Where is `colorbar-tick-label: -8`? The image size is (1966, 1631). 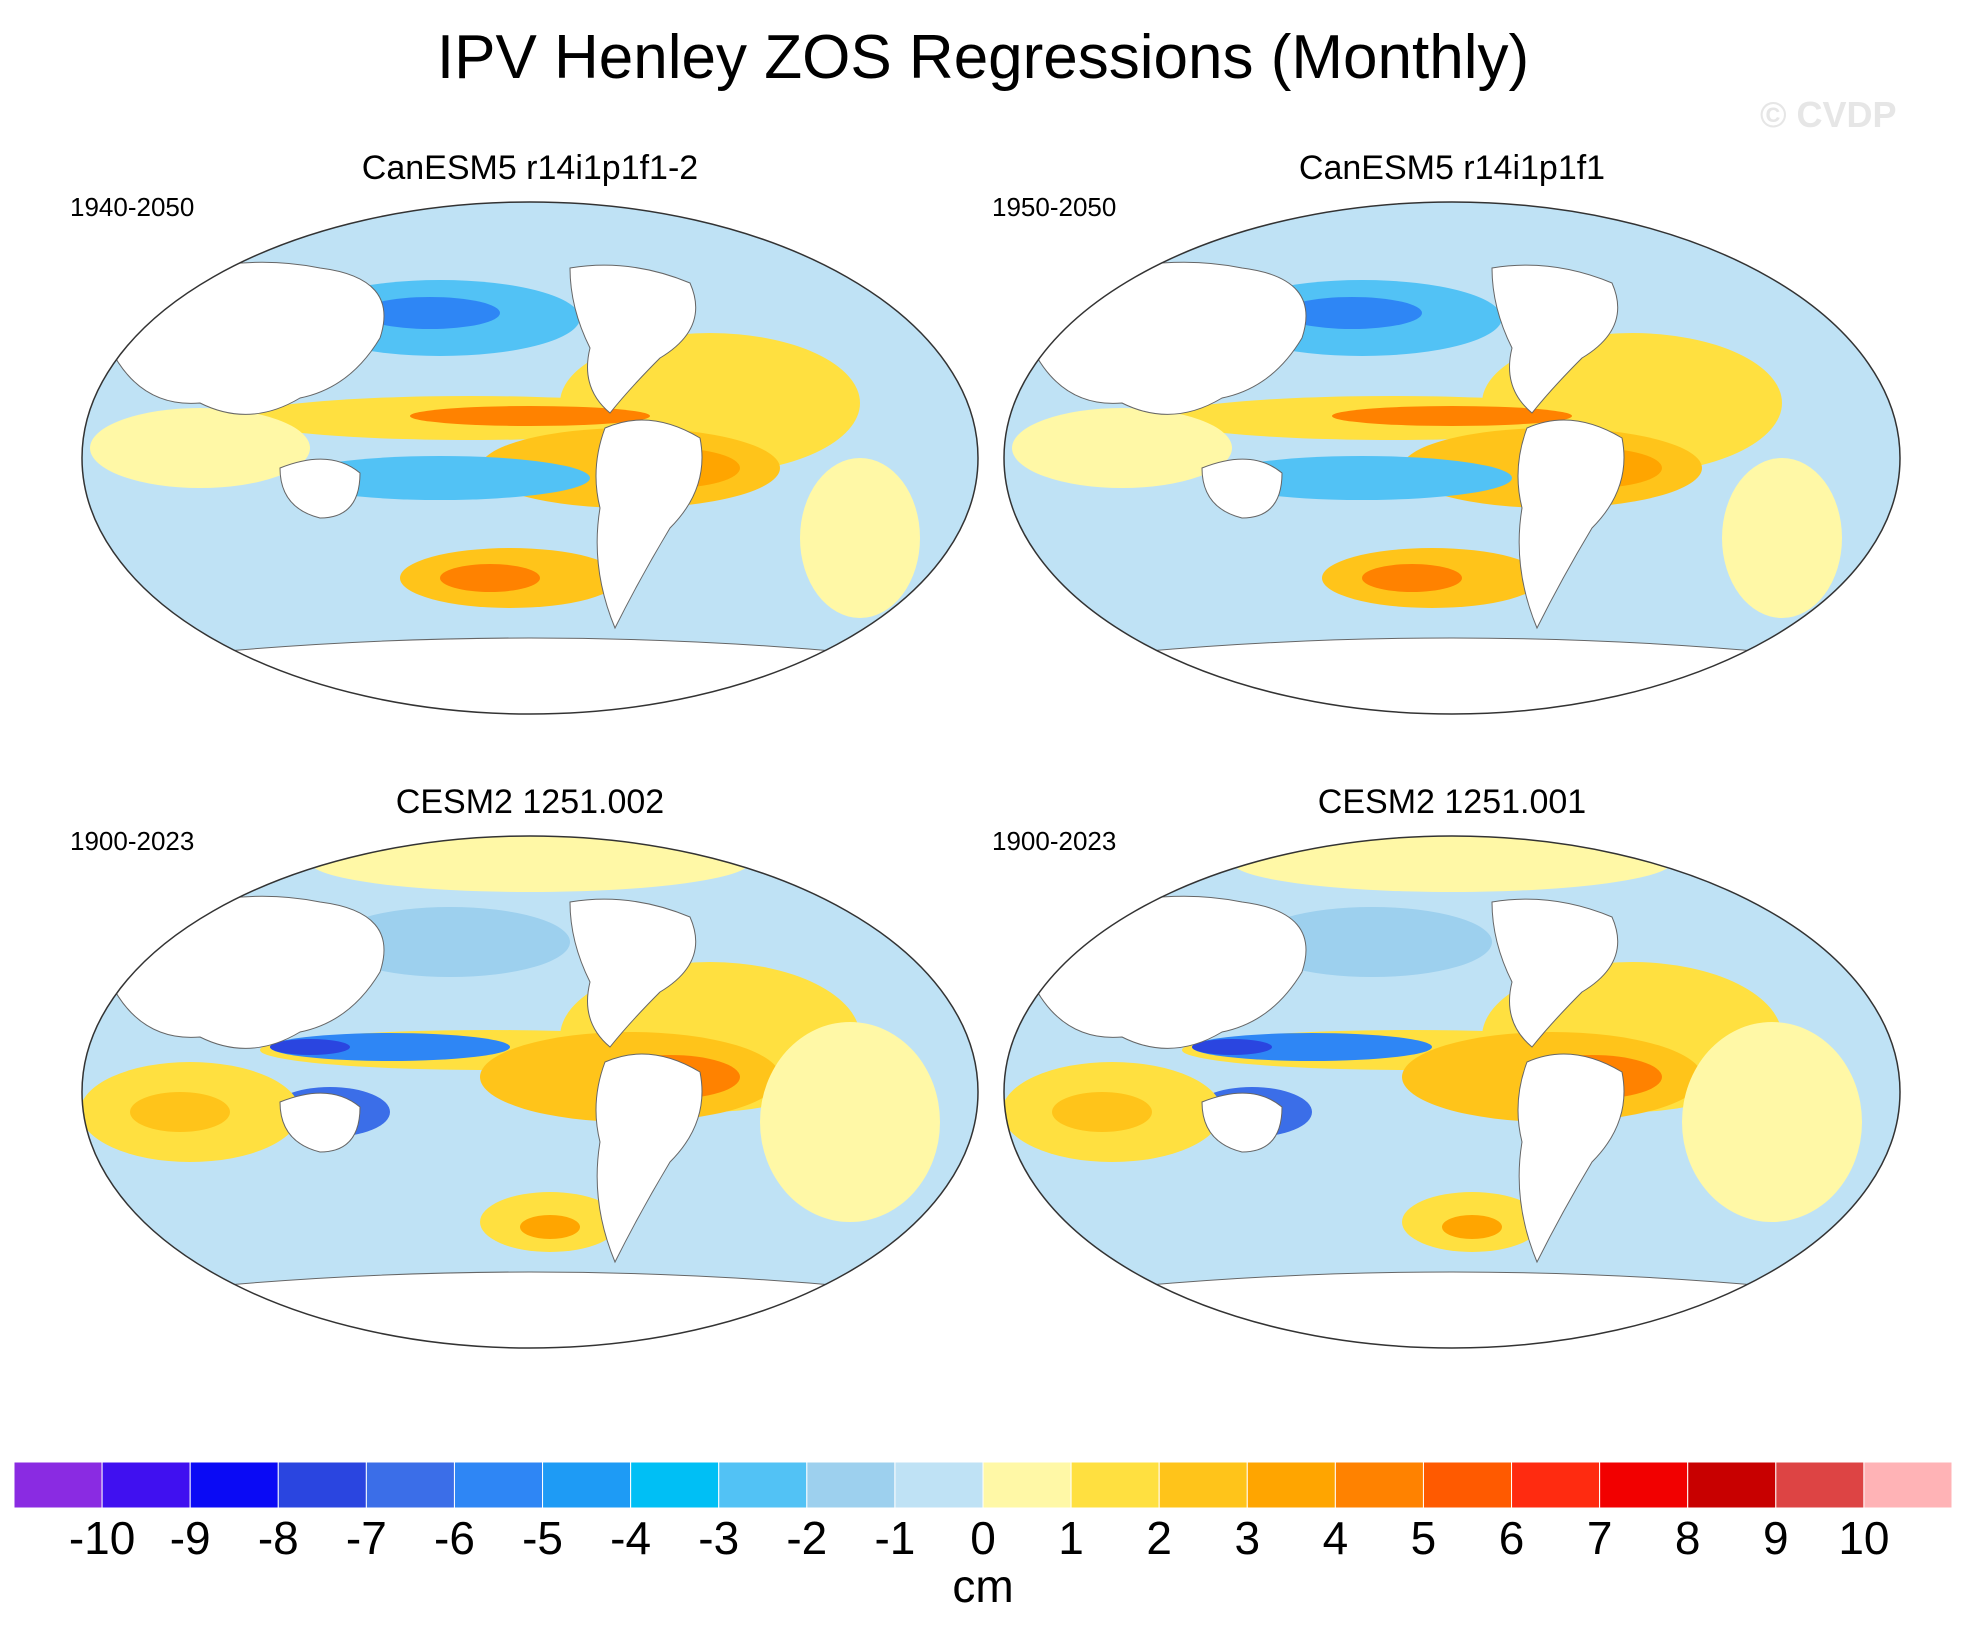 colorbar-tick-label: -8 is located at coordinates (278, 1538).